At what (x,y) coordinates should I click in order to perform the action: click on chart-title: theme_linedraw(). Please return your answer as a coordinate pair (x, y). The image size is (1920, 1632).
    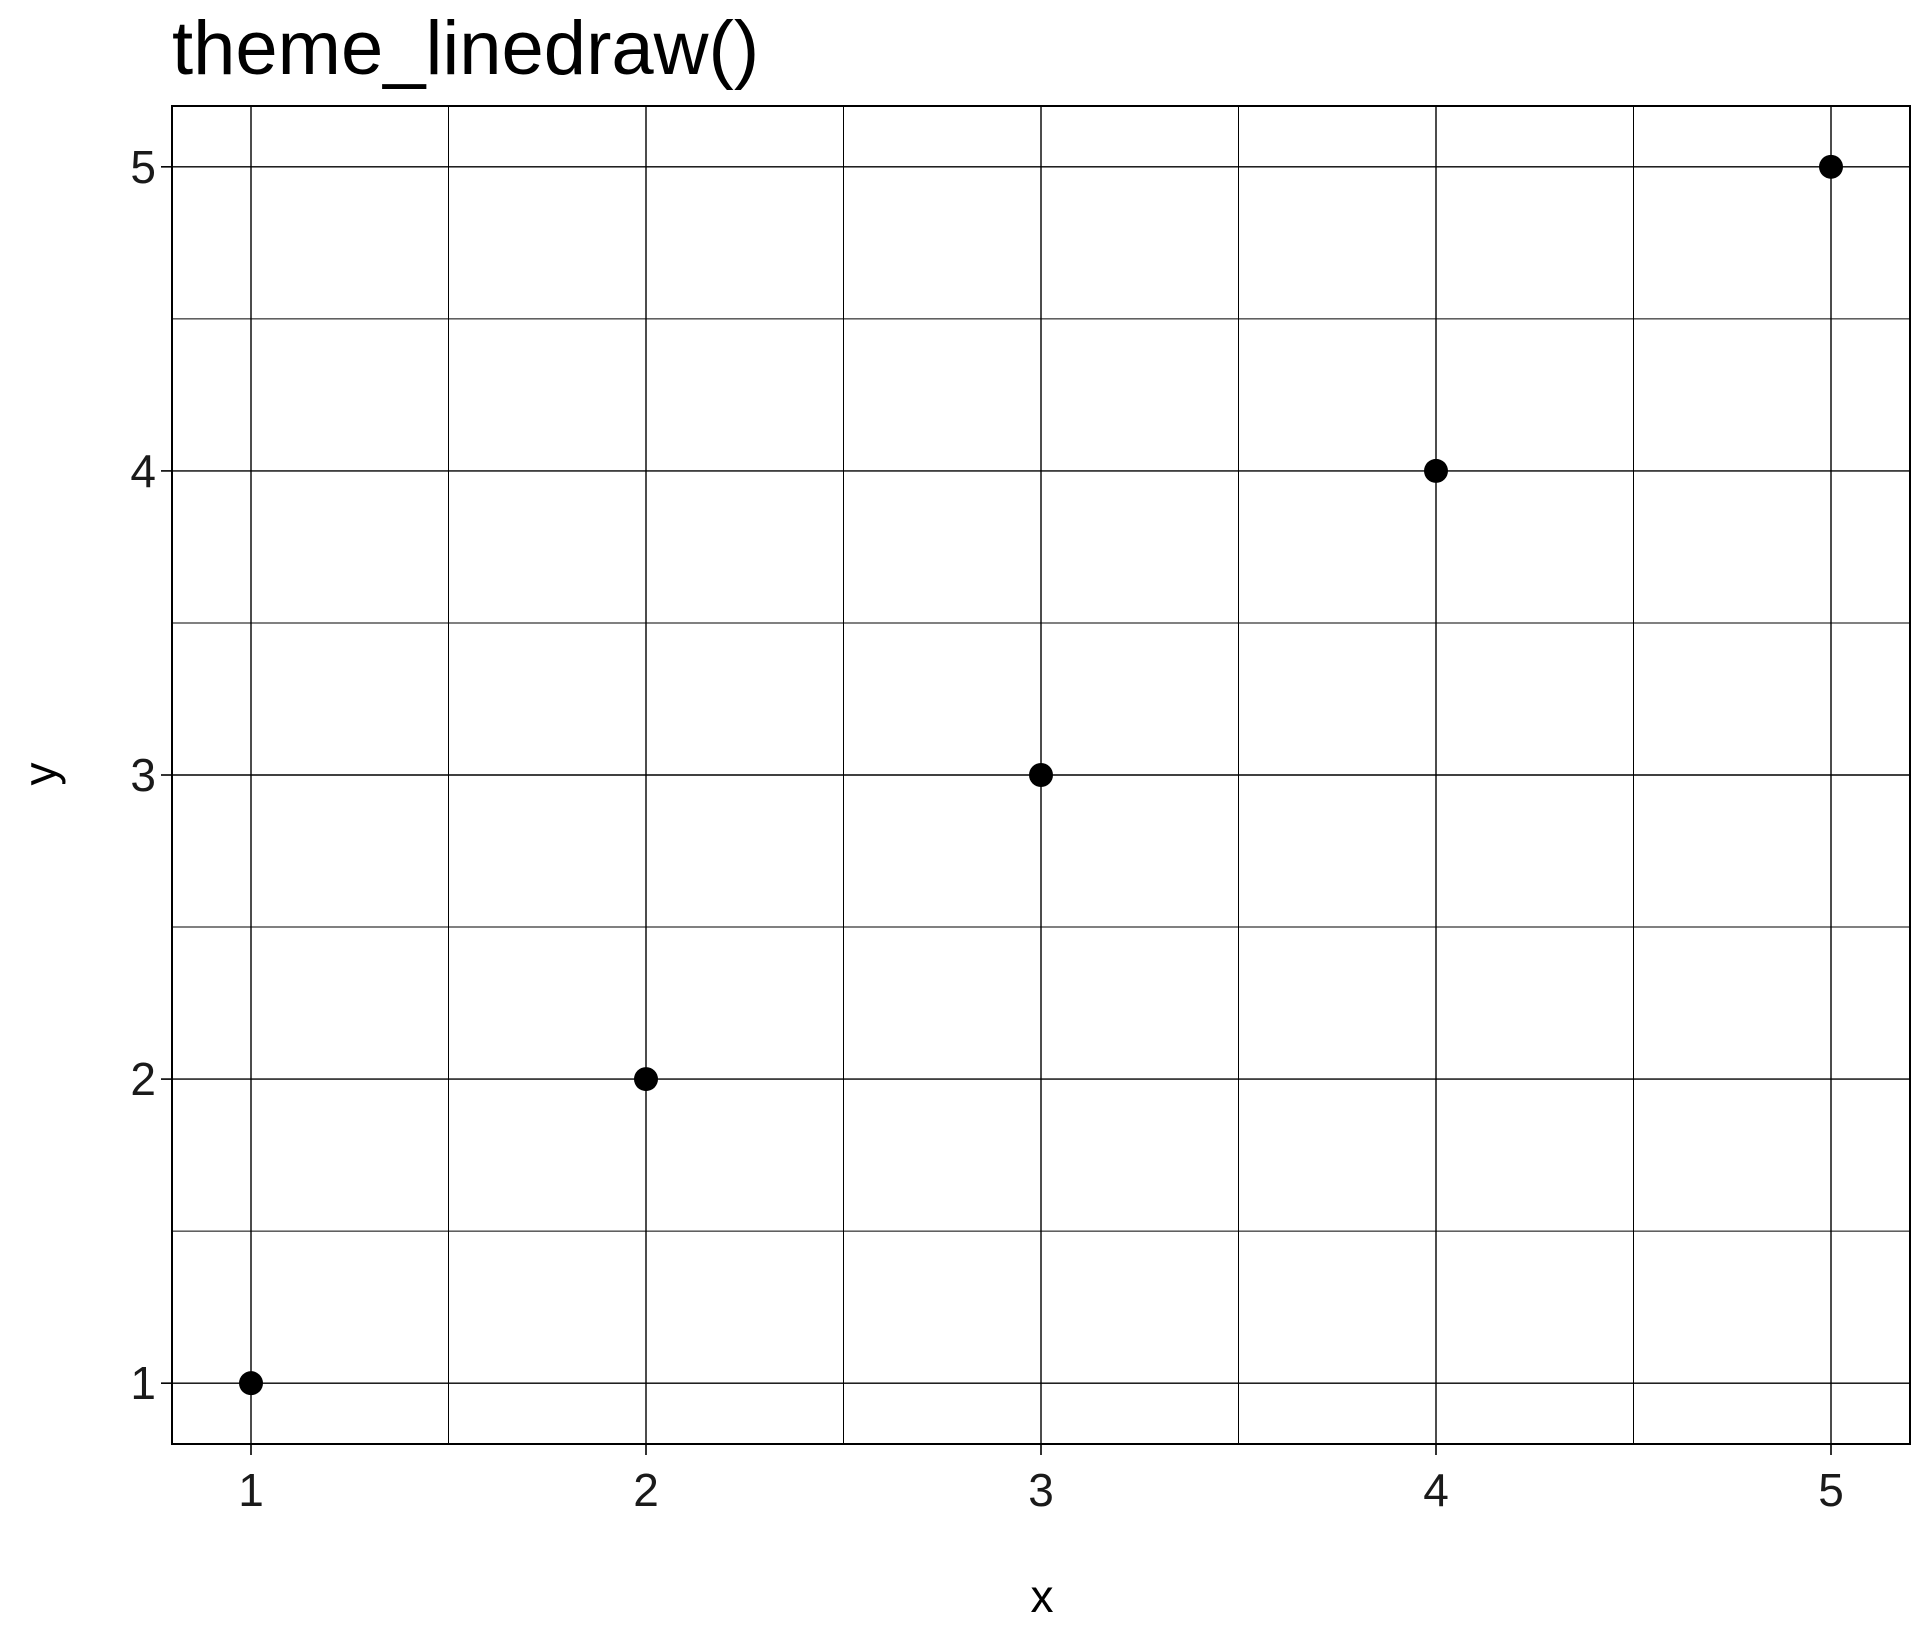
    Looking at the image, I should click on (465, 48).